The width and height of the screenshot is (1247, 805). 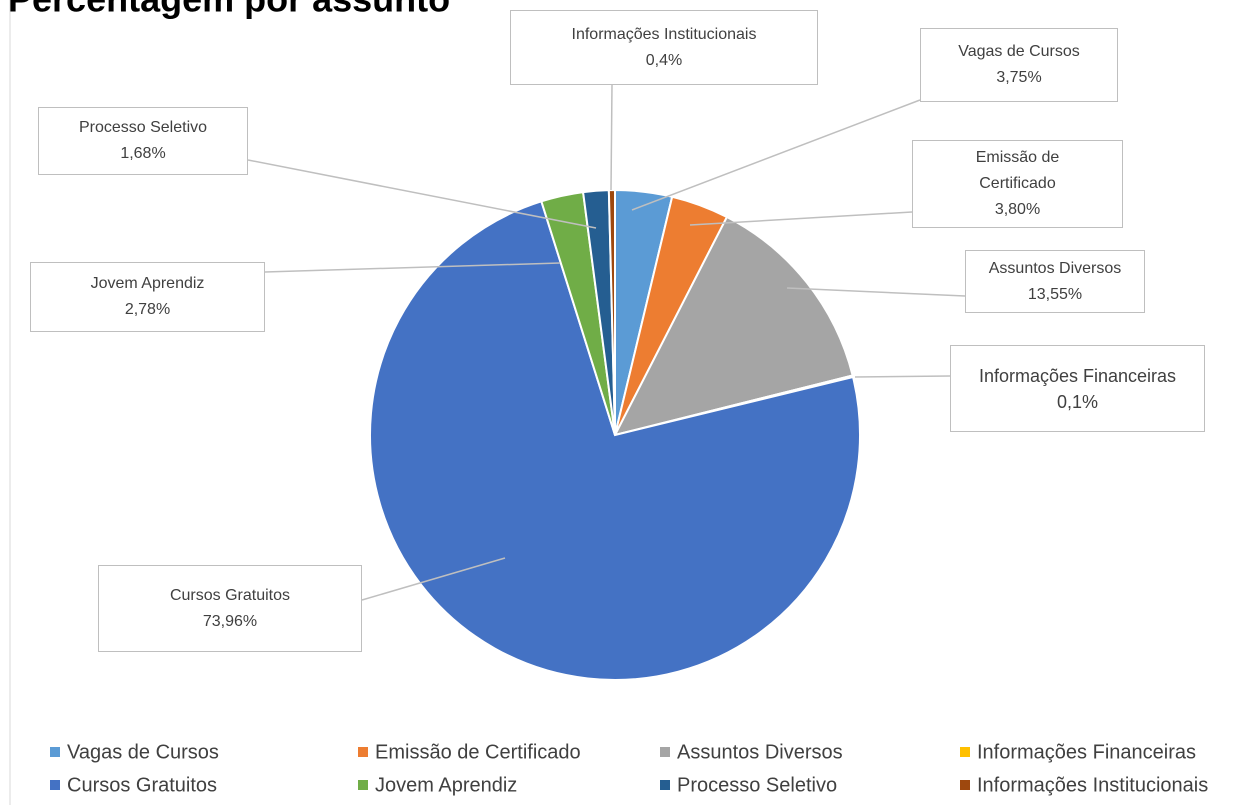 I want to click on data-label: Cursos Gratuitos 73,96%, so click(x=230, y=608).